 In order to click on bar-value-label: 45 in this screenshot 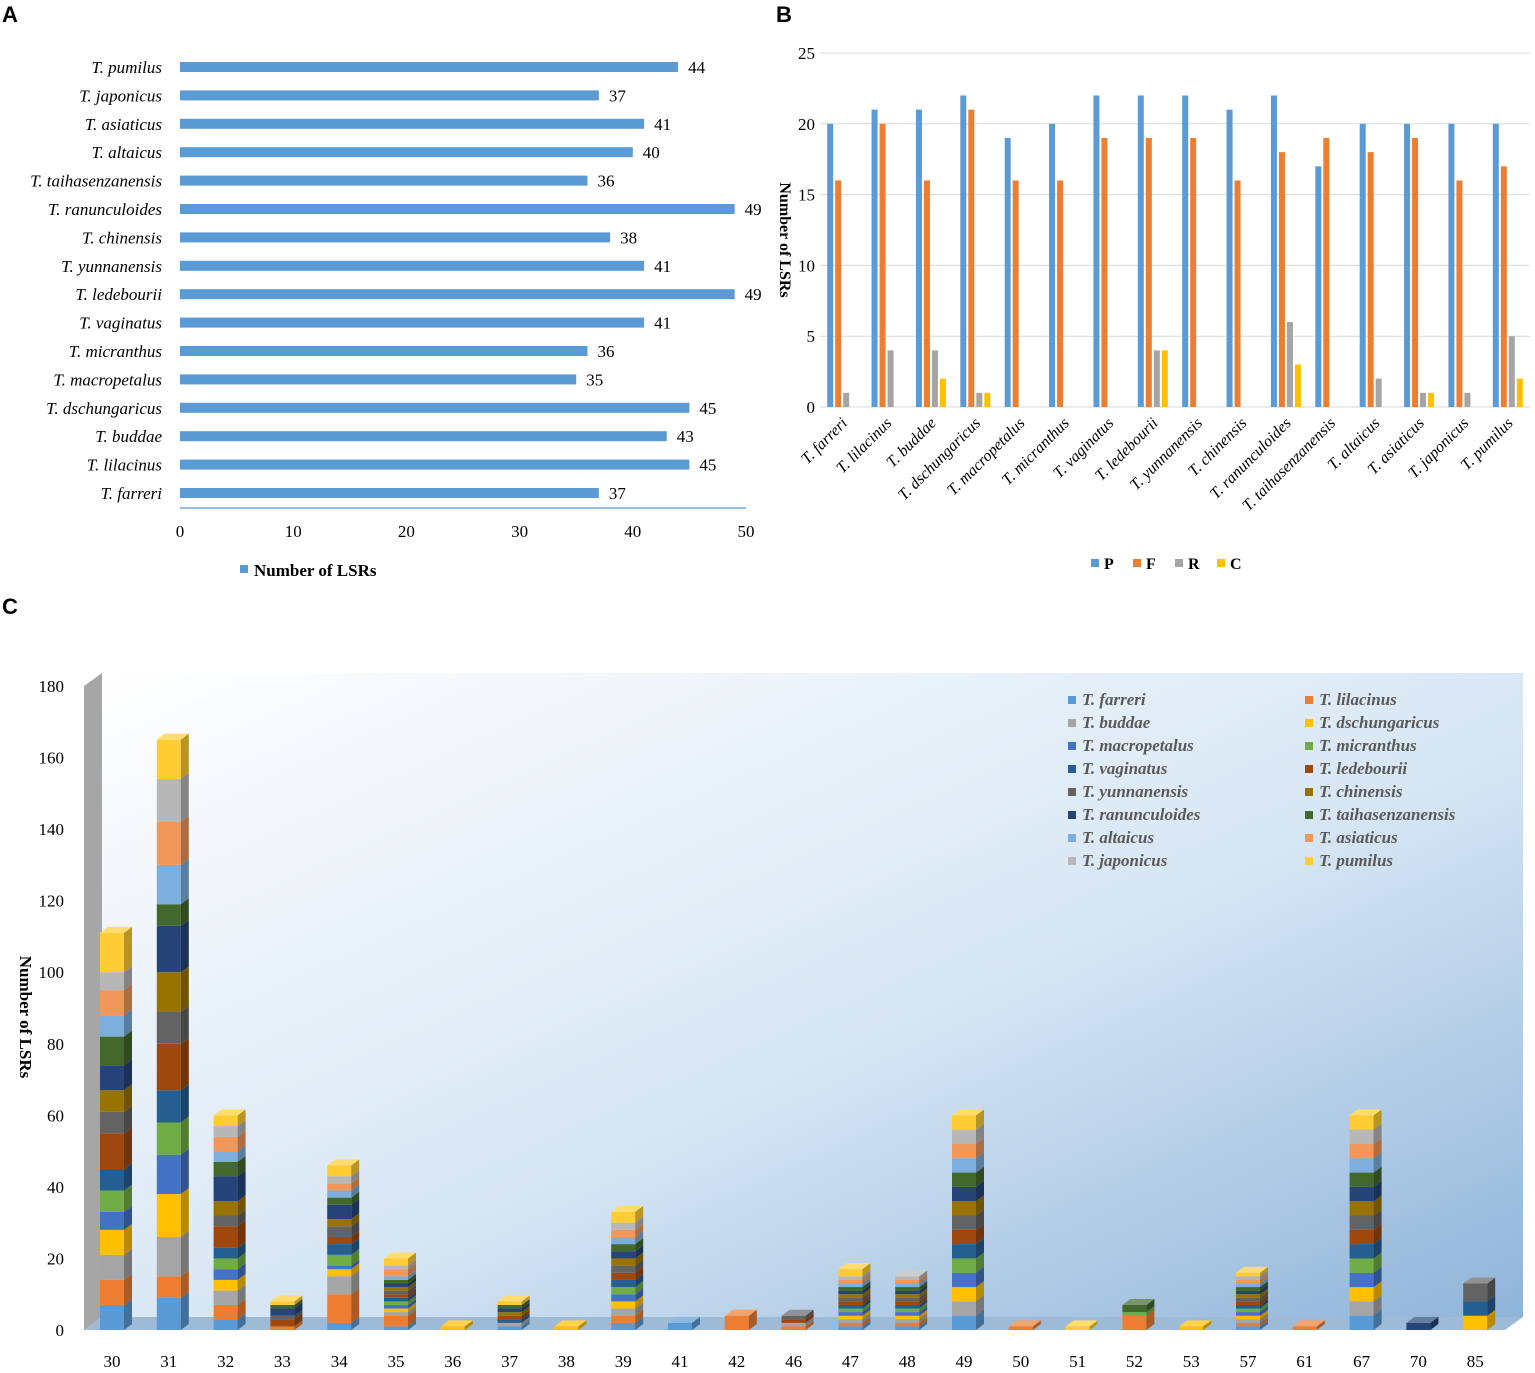, I will do `click(707, 408)`.